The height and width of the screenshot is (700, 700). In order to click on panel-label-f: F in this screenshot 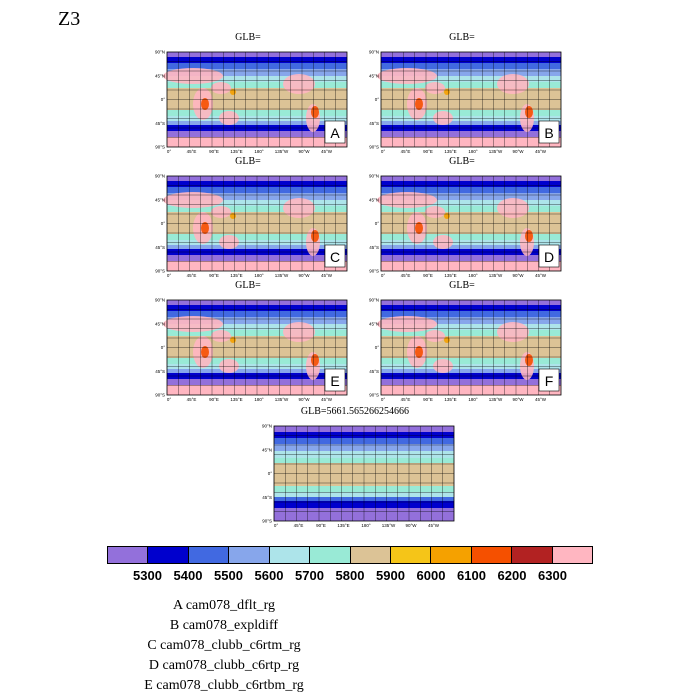, I will do `click(549, 380)`.